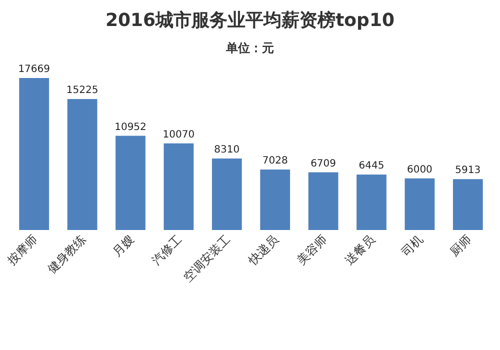 Image resolution: width=500 pixels, height=350 pixels. Describe the element at coordinates (22, 250) in the screenshot. I see `x-tick-label: 按摩师` at that location.